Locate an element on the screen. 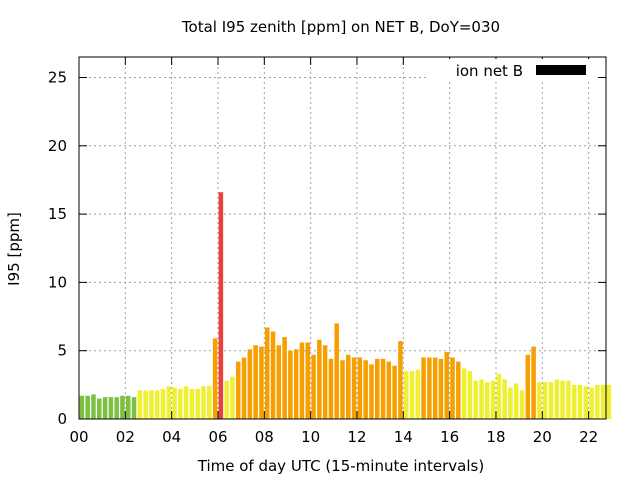  y-tick-label: 15 is located at coordinates (57, 214).